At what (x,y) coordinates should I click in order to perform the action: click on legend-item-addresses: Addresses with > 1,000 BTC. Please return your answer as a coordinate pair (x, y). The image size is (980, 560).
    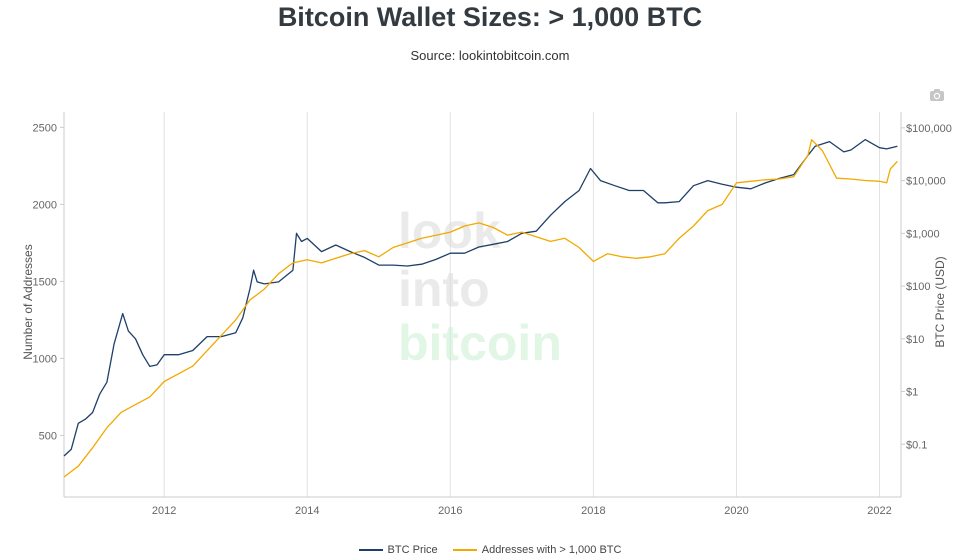
    Looking at the image, I should click on (537, 550).